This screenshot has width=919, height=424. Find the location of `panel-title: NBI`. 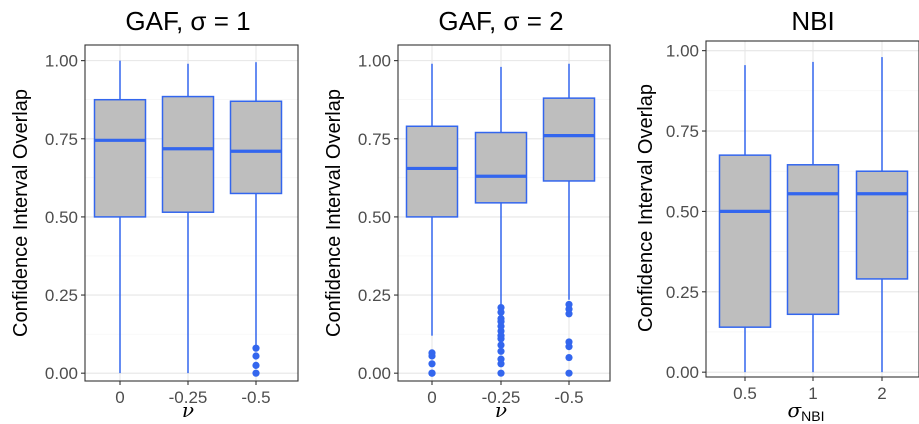

panel-title: NBI is located at coordinates (812, 21).